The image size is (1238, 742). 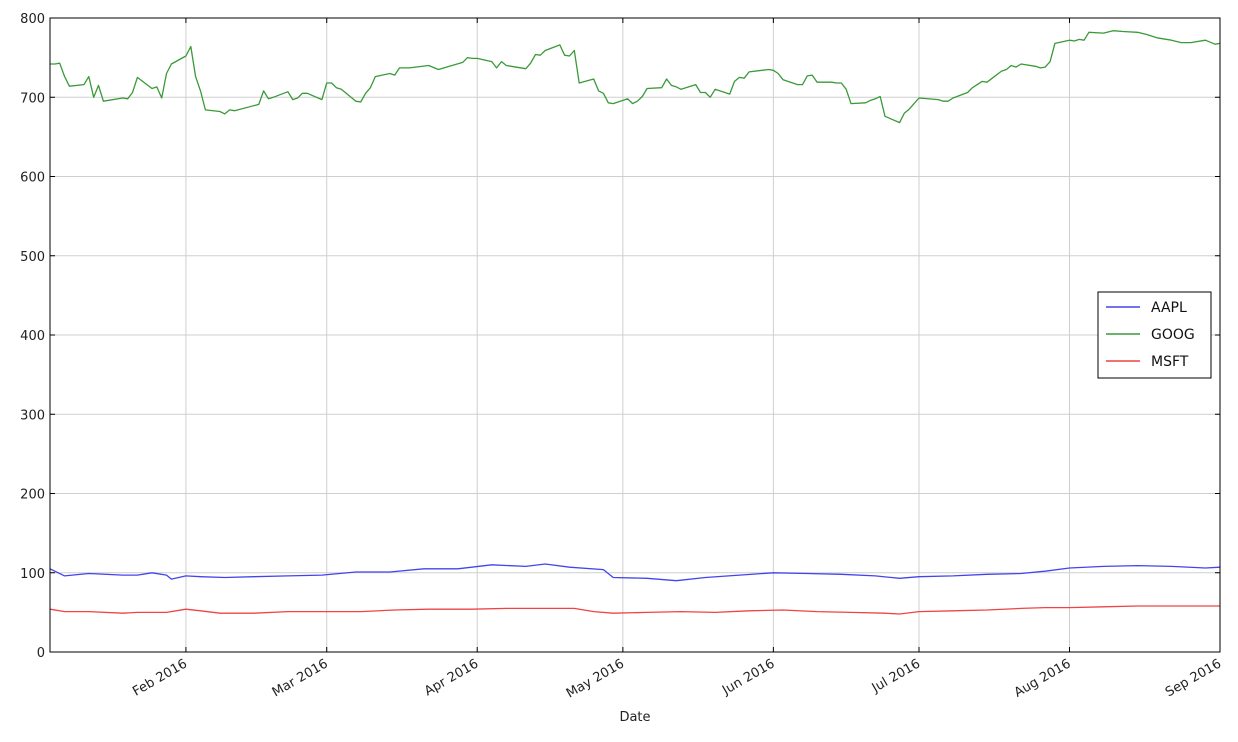 I want to click on series-line-msft, so click(x=634, y=610).